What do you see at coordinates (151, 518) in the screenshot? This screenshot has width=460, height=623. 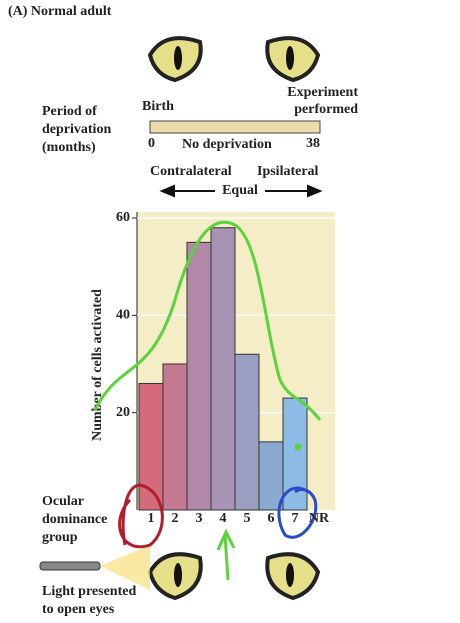 I see `x-tick-label: 1` at bounding box center [151, 518].